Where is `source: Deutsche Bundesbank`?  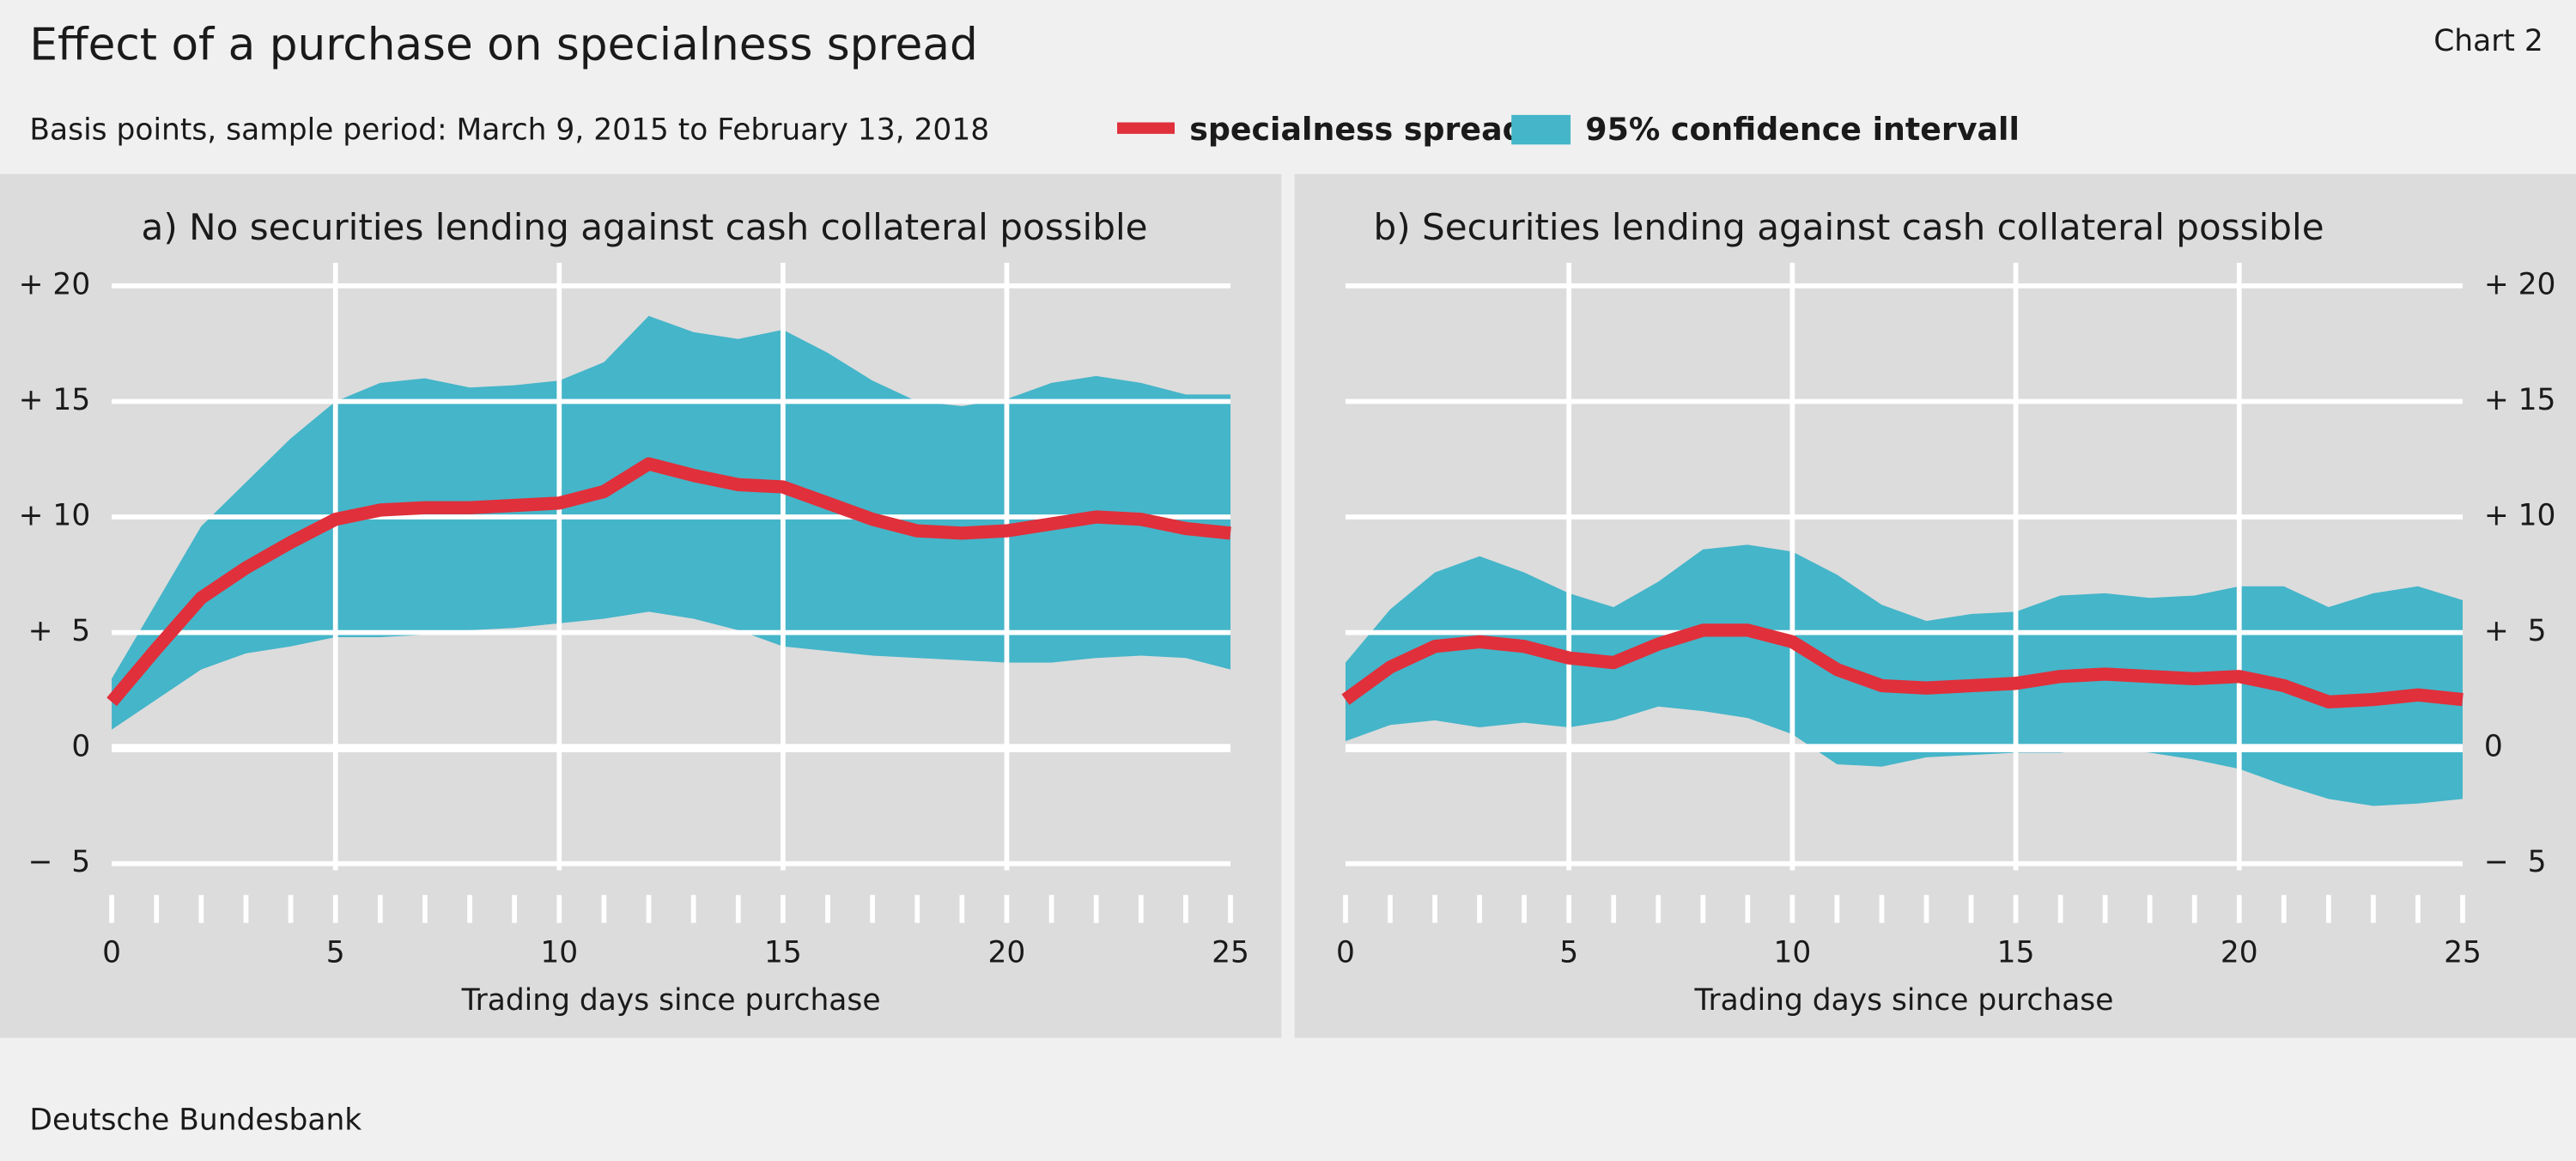 source: Deutsche Bundesbank is located at coordinates (195, 1120).